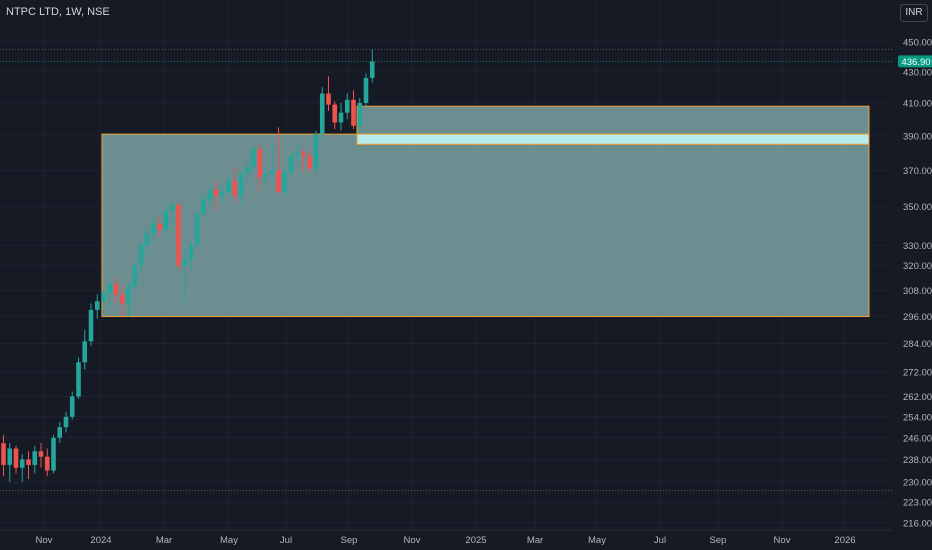  I want to click on x-tick-label: 2025, so click(475, 540).